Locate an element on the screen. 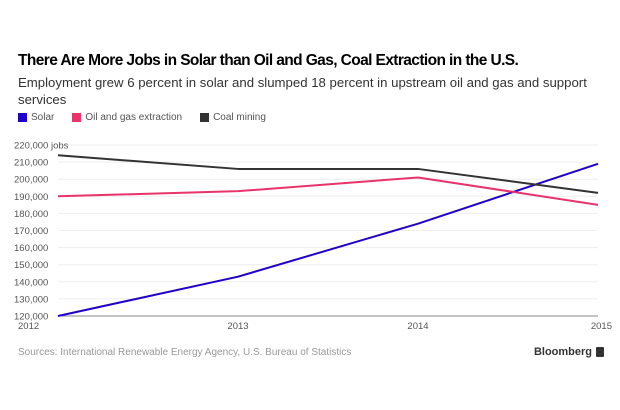 The width and height of the screenshot is (620, 410). brand-logo: Bloomberg is located at coordinates (569, 352).